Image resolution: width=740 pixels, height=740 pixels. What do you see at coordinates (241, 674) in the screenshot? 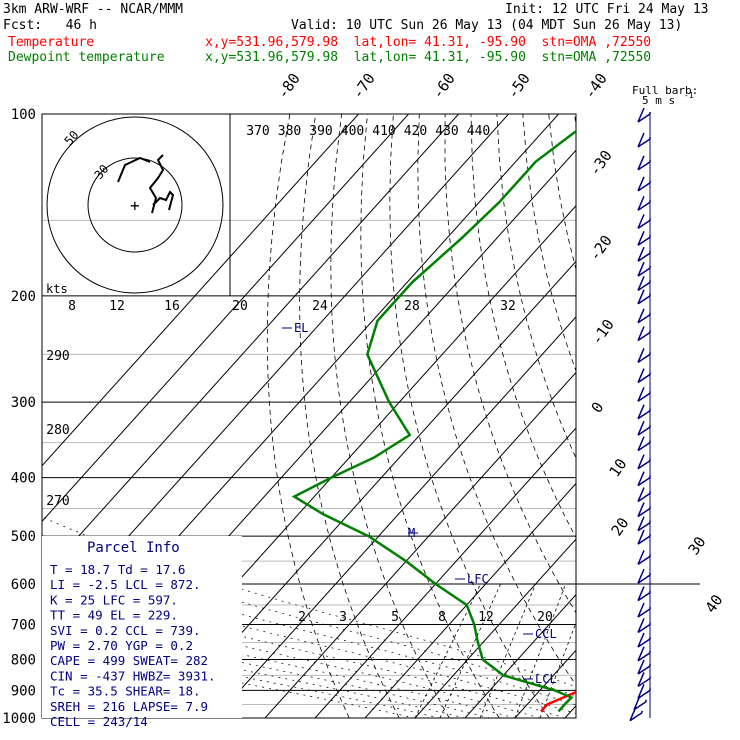
I see `moist-adiabat-line` at bounding box center [241, 674].